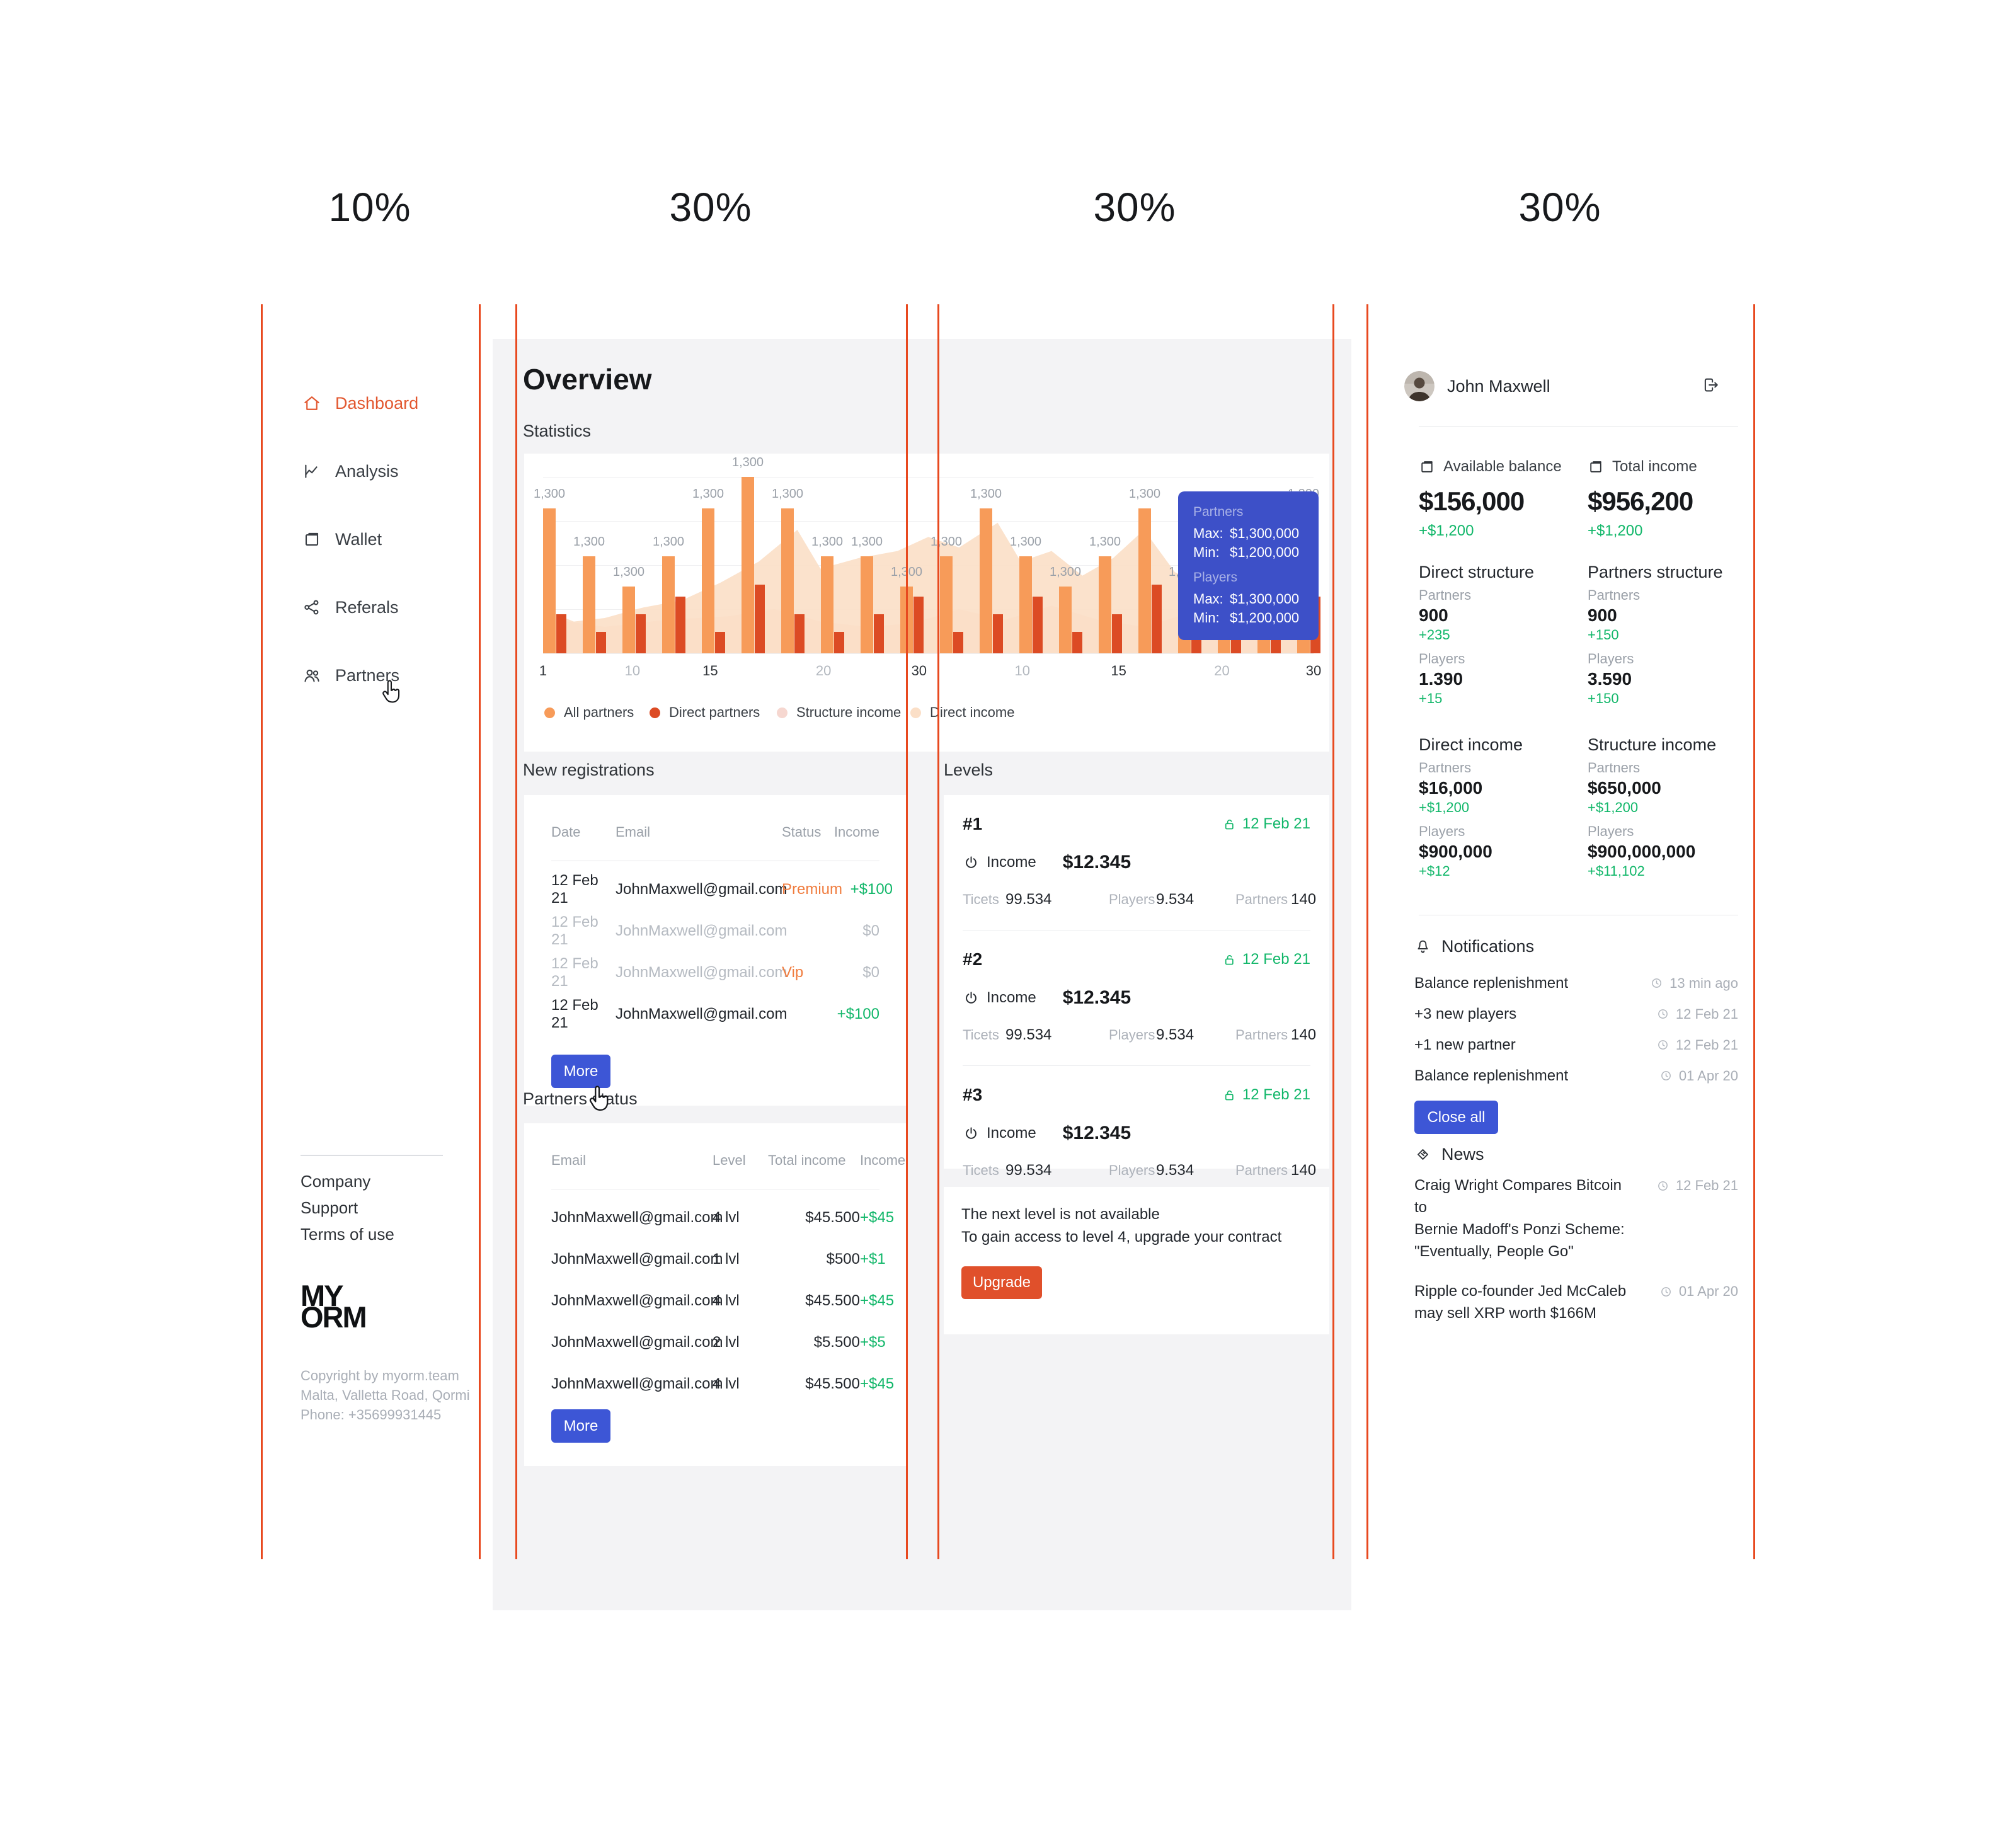 The width and height of the screenshot is (2016, 1844). I want to click on sidebar-item-wallet: Wallet, so click(342, 539).